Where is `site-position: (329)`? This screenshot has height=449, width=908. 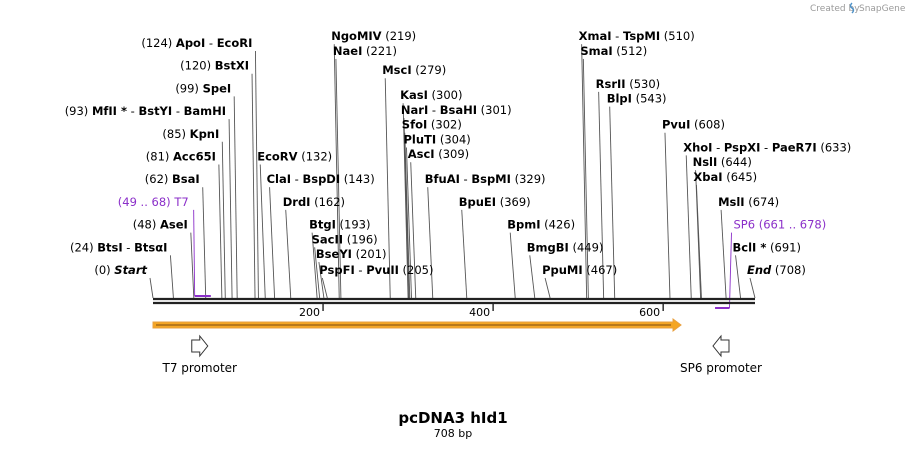
site-position: (329) is located at coordinates (528, 179).